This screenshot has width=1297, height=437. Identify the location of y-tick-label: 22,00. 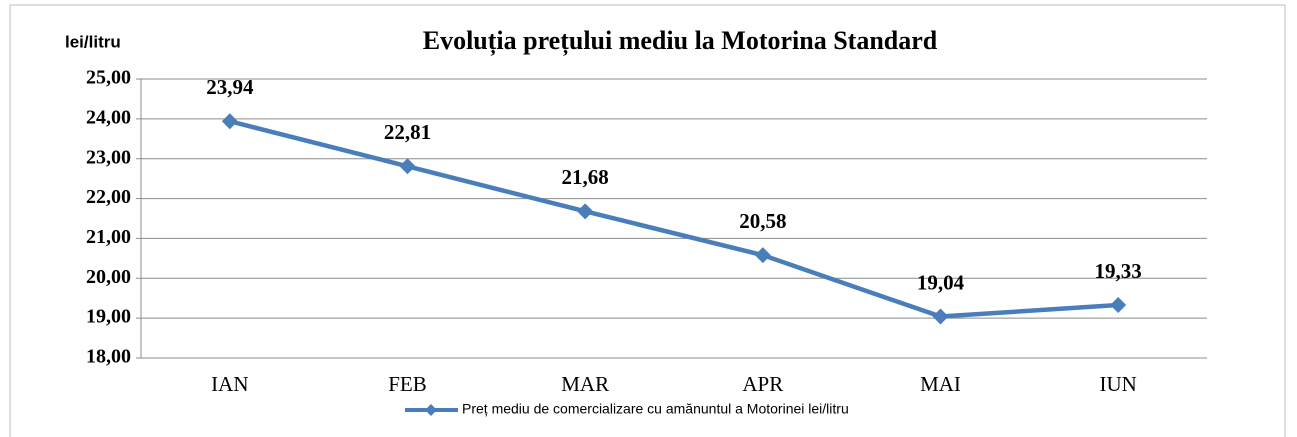
(108, 197).